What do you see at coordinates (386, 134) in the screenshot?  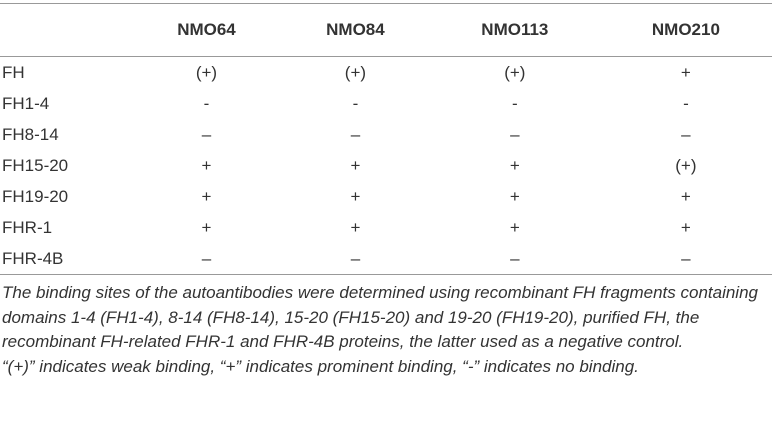 I see `row: FH8-14 – – – –` at bounding box center [386, 134].